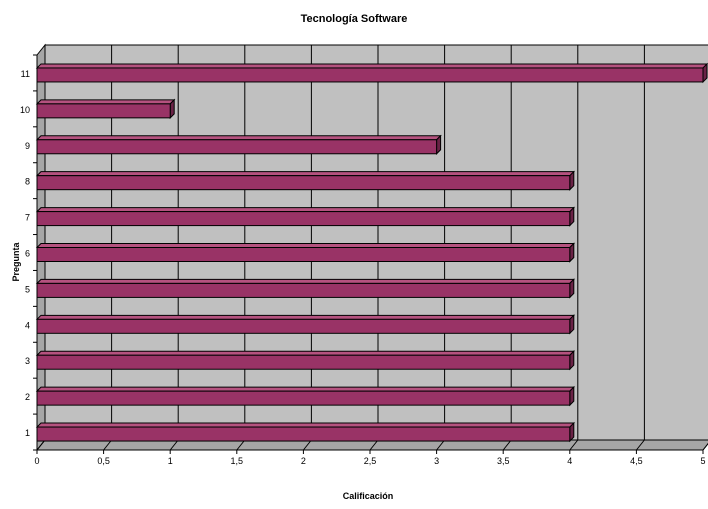 The width and height of the screenshot is (708, 509). Describe the element at coordinates (436, 461) in the screenshot. I see `x-tick-label: 3` at that location.